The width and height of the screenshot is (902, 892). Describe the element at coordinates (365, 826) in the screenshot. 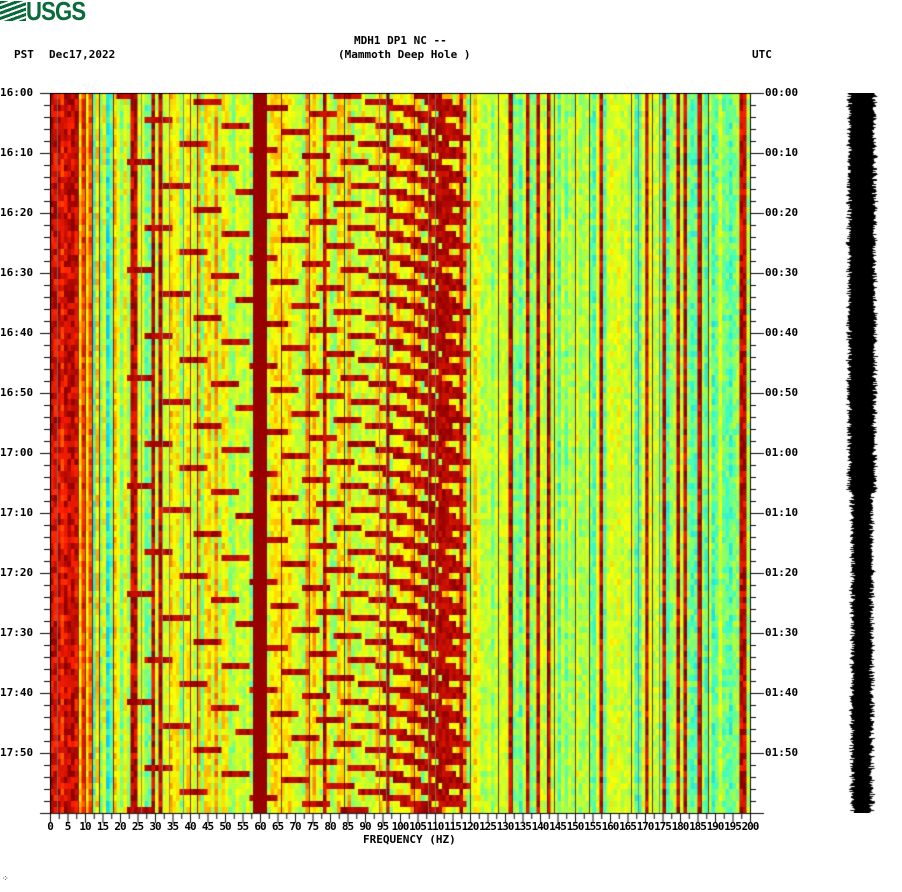

I see `x-tick-label: 90` at that location.